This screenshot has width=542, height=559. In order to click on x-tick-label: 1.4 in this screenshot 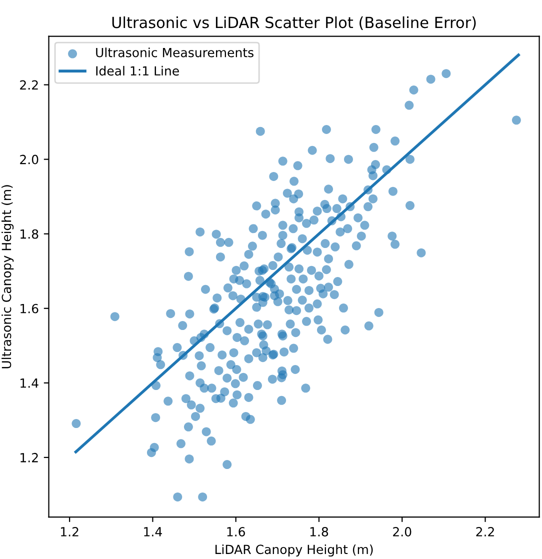, I will do `click(153, 531)`.